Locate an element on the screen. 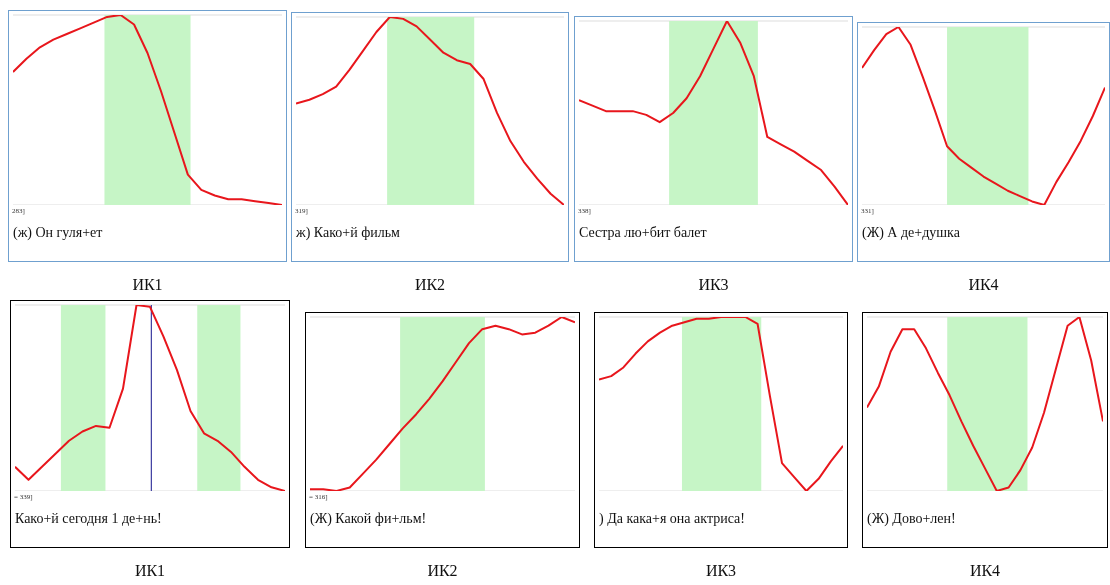  x-axis-title: ) Да кака+я она актриса! is located at coordinates (672, 519).